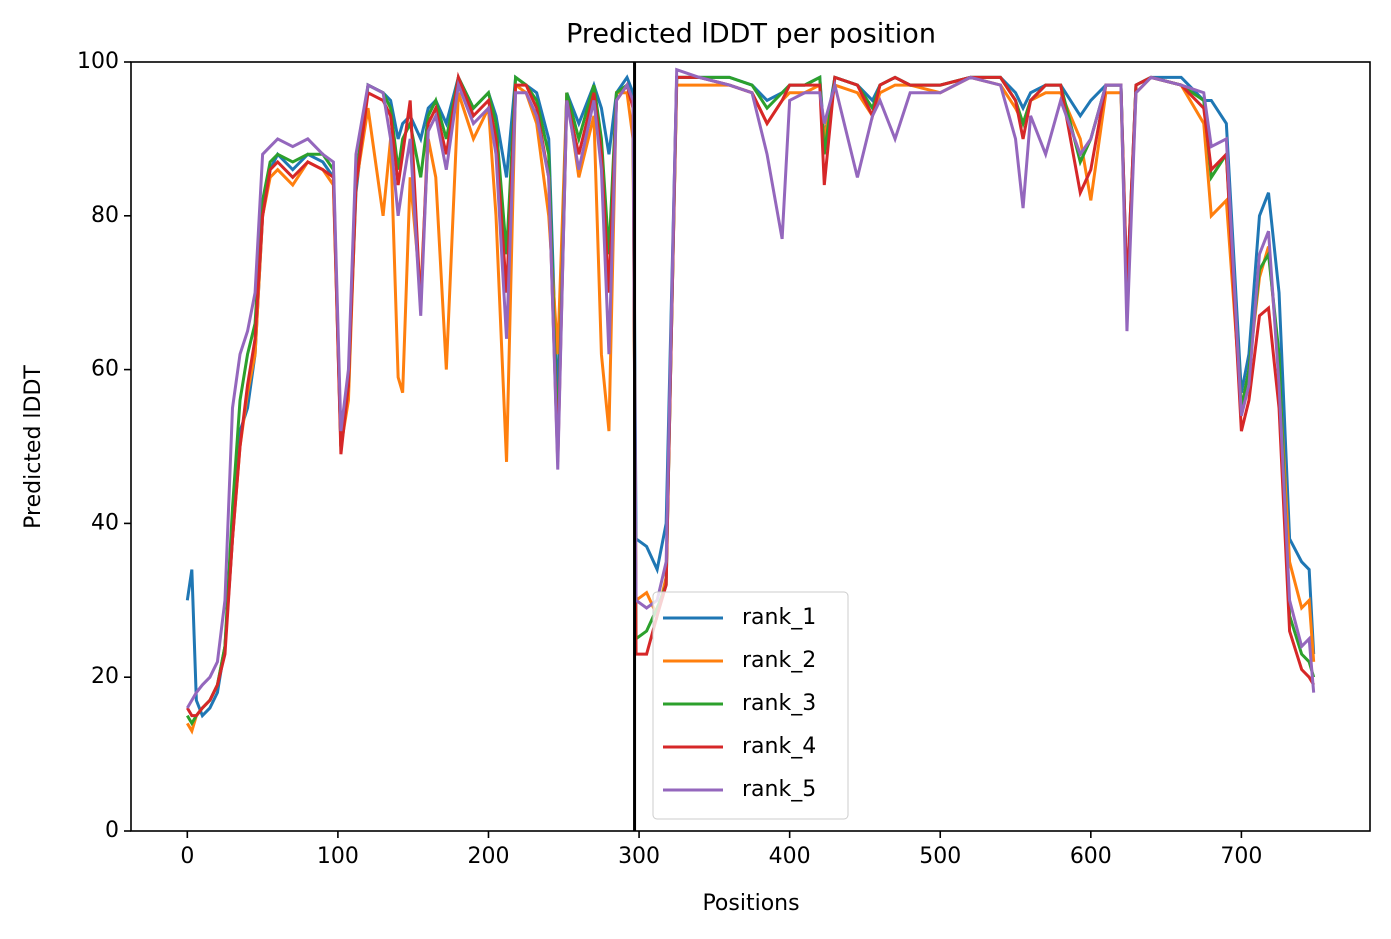 The image size is (1391, 939). I want to click on x-tick-label: 300, so click(639, 856).